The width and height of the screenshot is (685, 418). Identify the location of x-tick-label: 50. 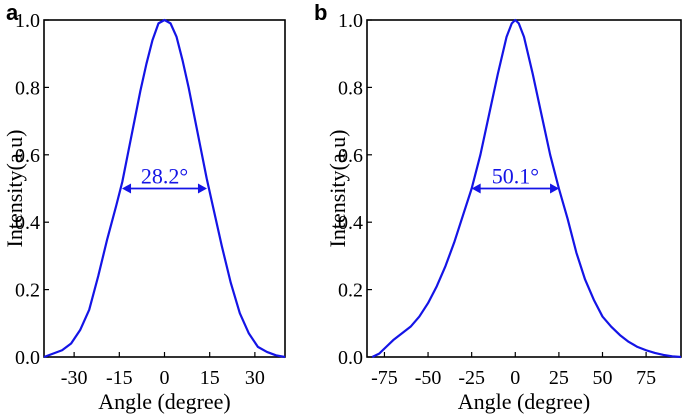
(603, 378).